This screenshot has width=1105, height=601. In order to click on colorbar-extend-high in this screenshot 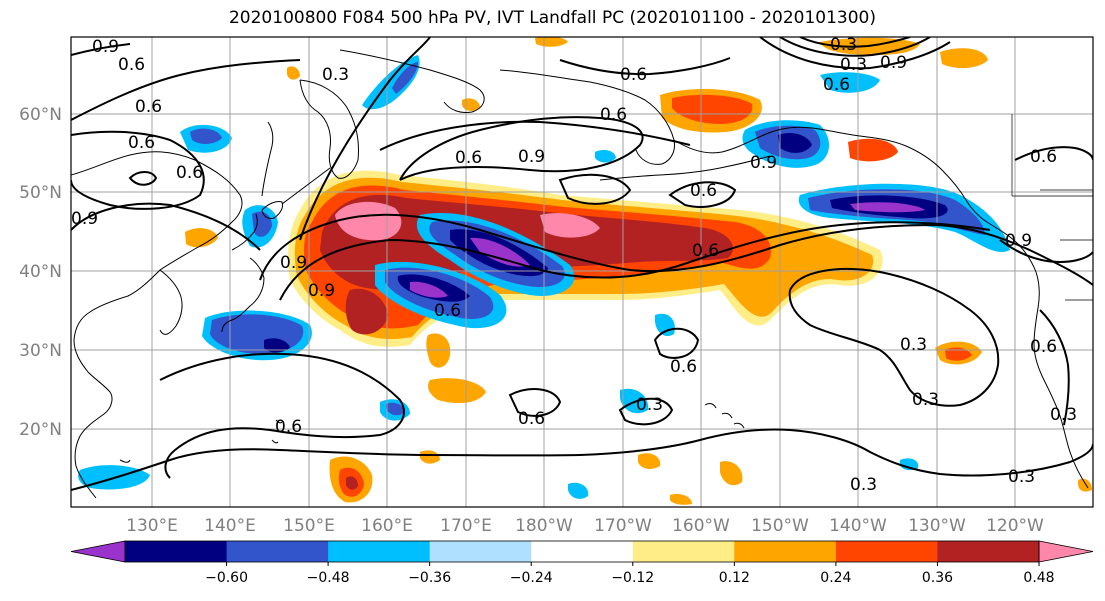, I will do `click(1066, 551)`.